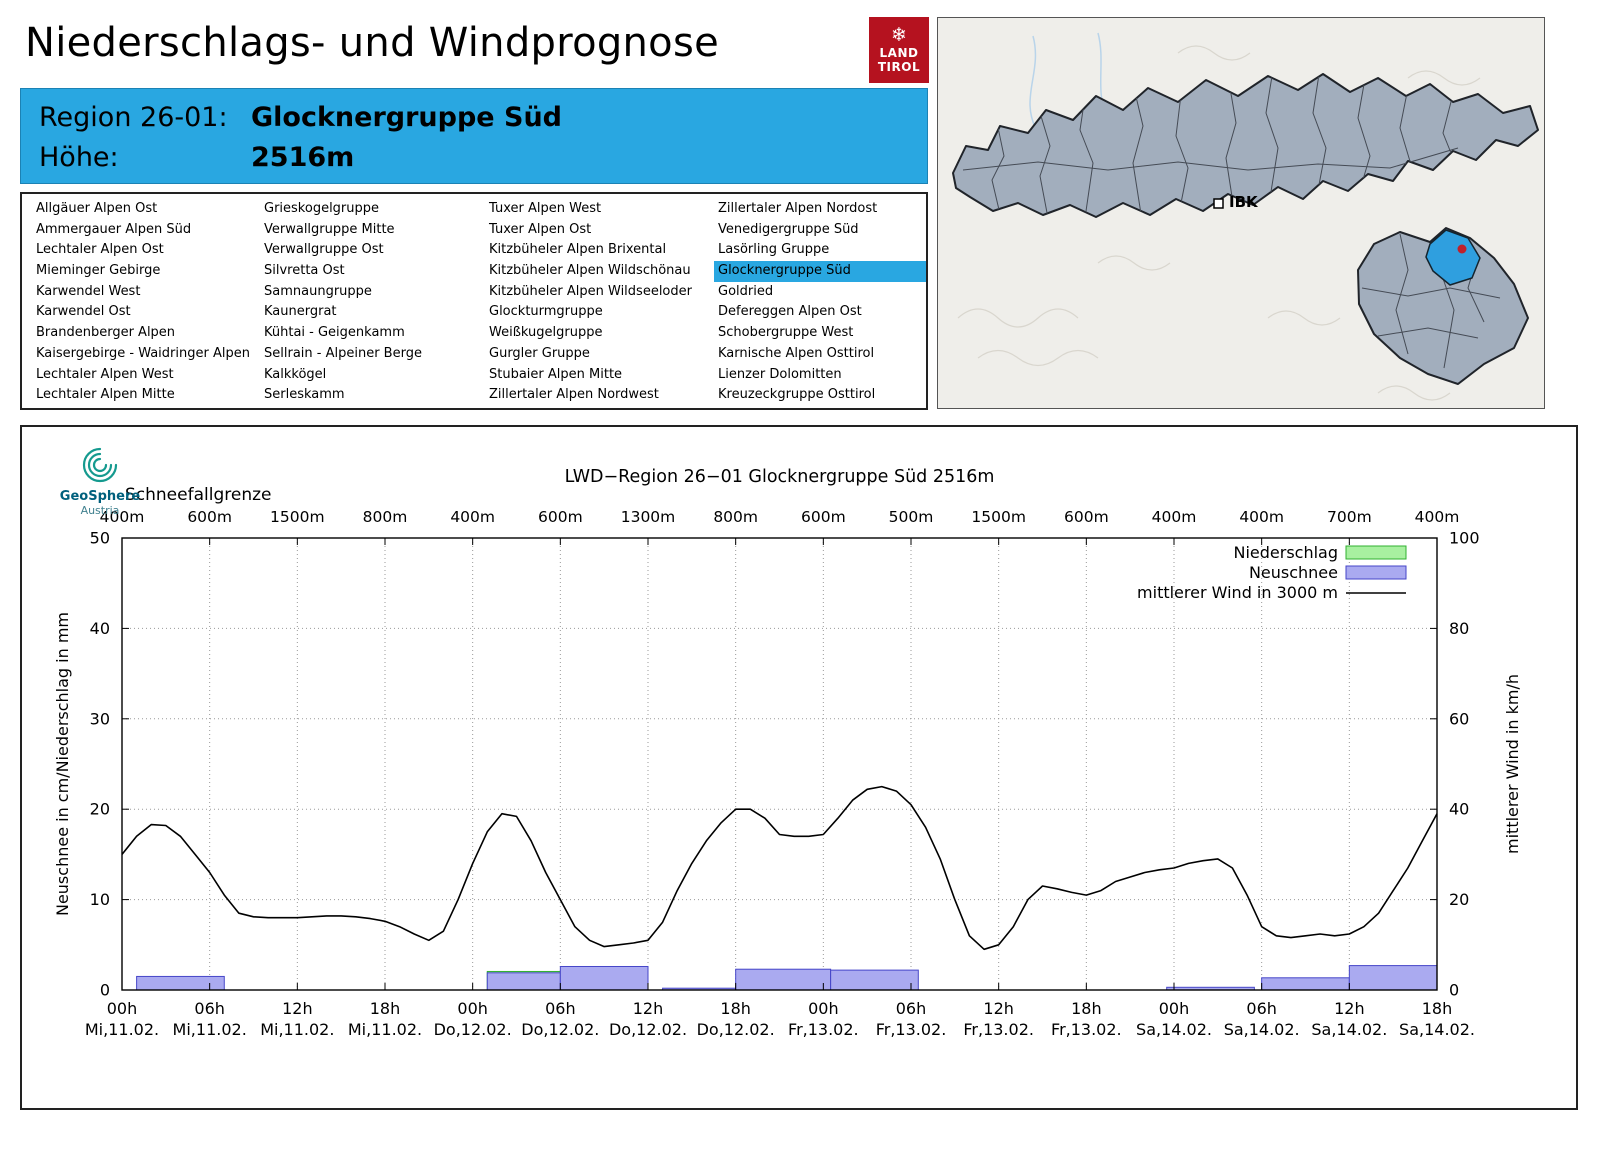 The width and height of the screenshot is (1600, 1153). What do you see at coordinates (100, 718) in the screenshot?
I see `svg-text: 30` at bounding box center [100, 718].